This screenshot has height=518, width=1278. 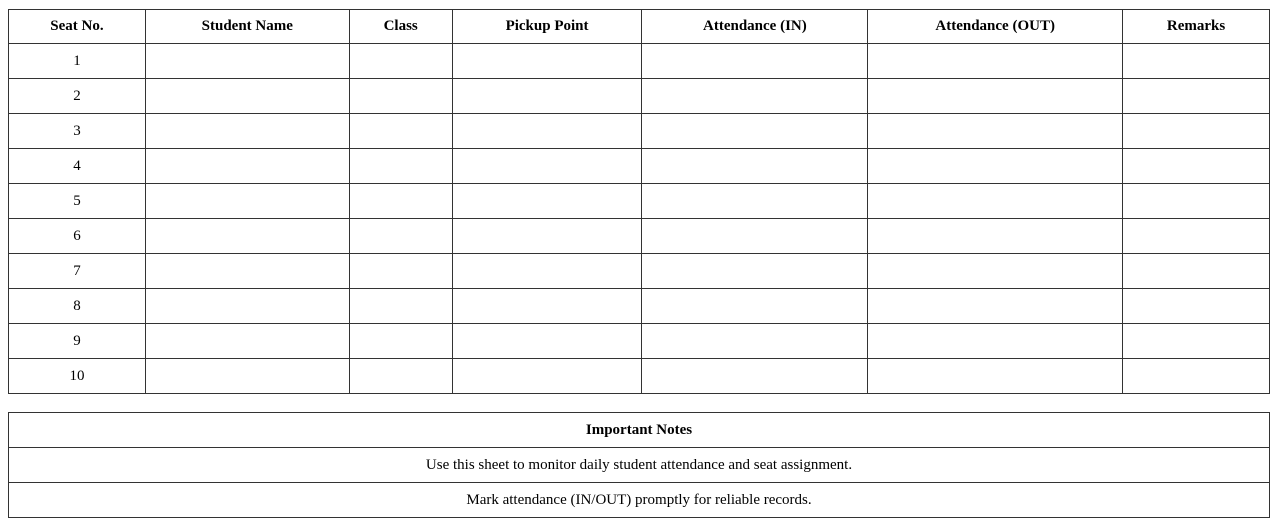 What do you see at coordinates (77, 236) in the screenshot?
I see `seat-number-cell: 6` at bounding box center [77, 236].